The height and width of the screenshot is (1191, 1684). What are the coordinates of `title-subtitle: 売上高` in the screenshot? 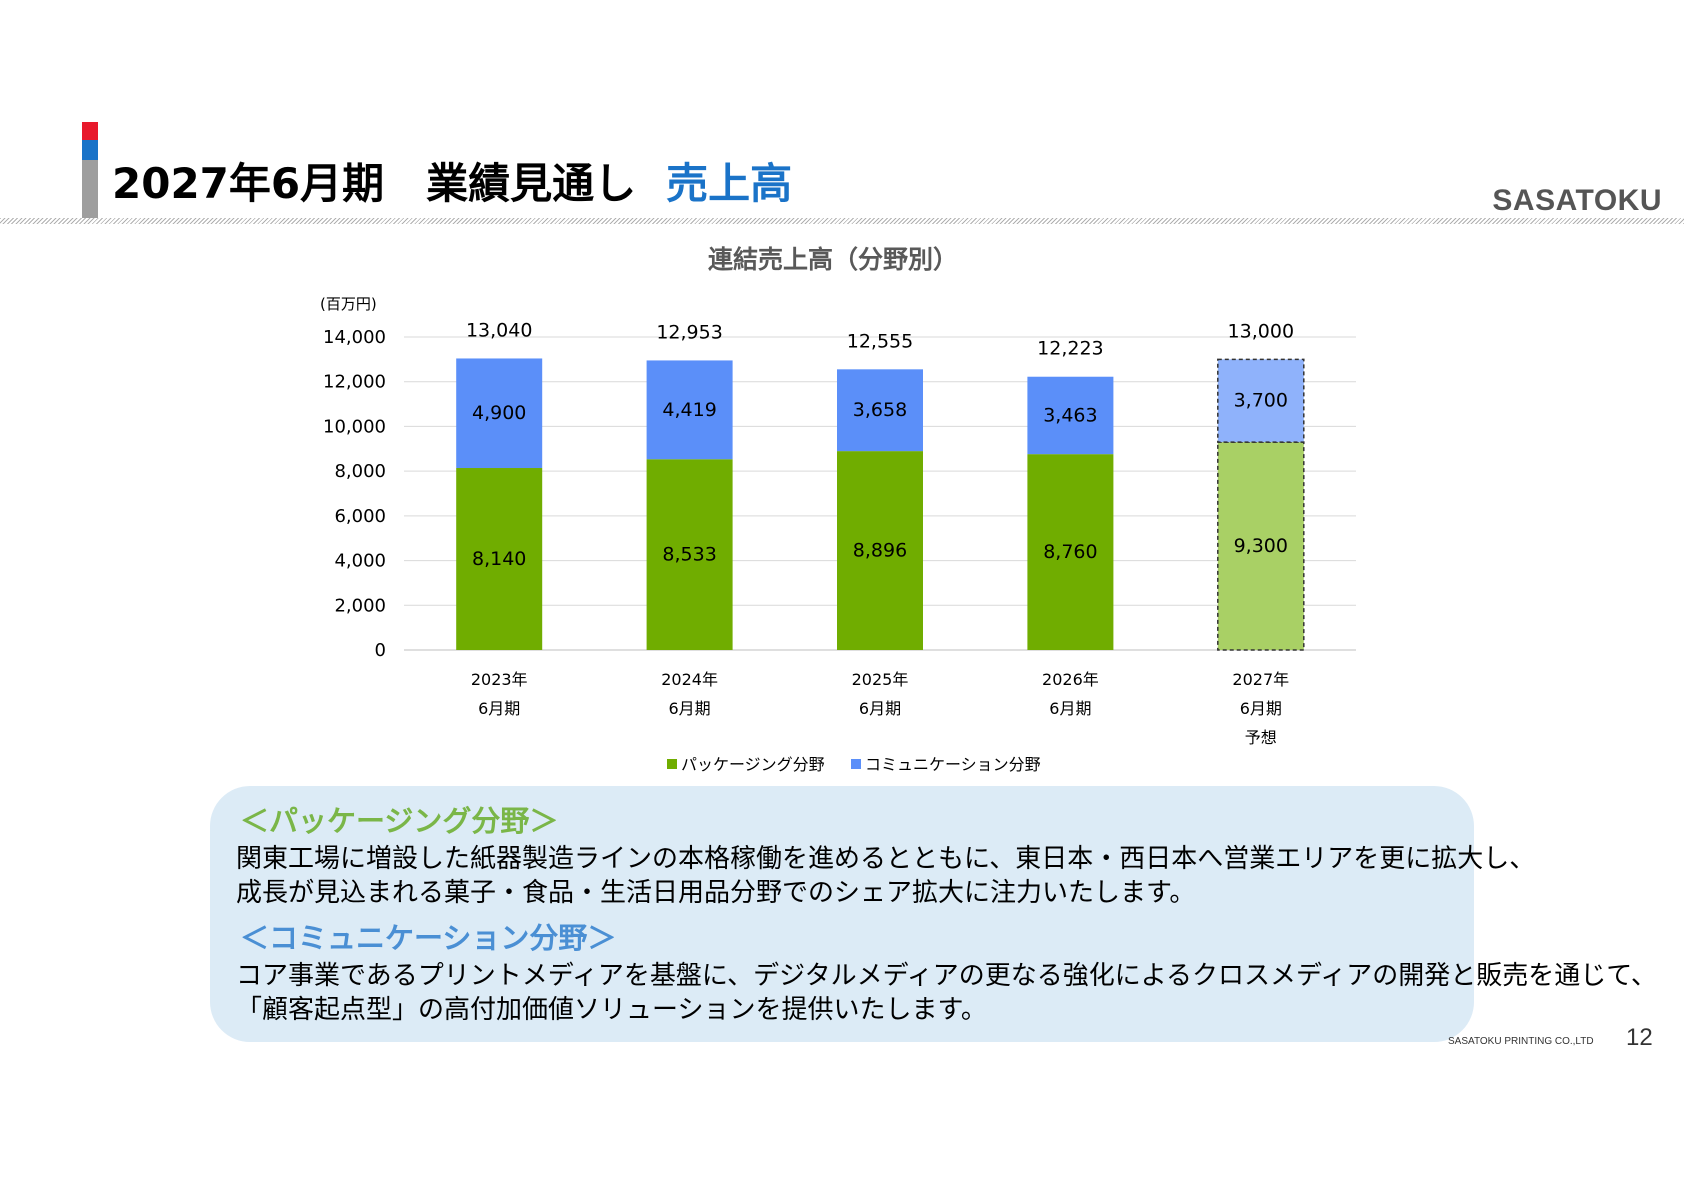 It's located at (729, 183).